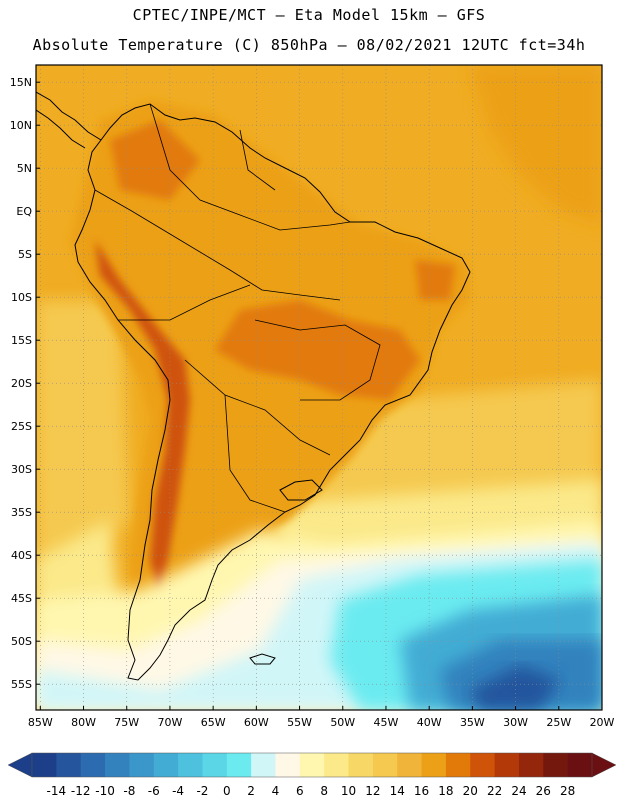 The height and width of the screenshot is (800, 618). Describe the element at coordinates (129, 791) in the screenshot. I see `colorbar-tick-label: -8` at that location.